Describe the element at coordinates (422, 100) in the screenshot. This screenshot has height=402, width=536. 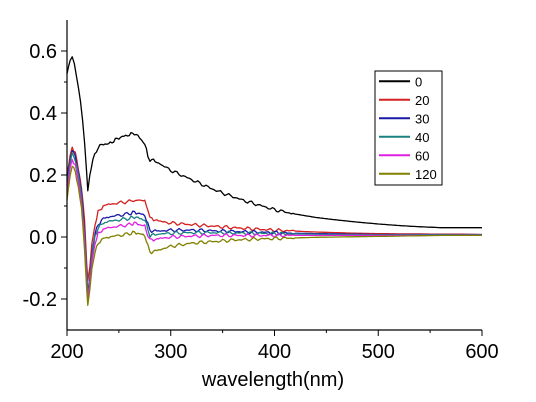
I see `legend-label-20: 20` at that location.